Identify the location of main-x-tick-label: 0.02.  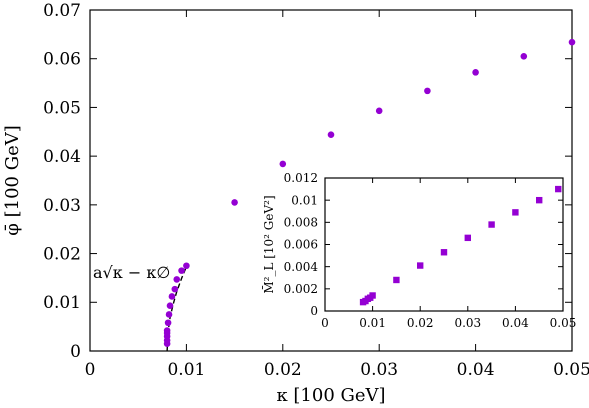
(283, 370).